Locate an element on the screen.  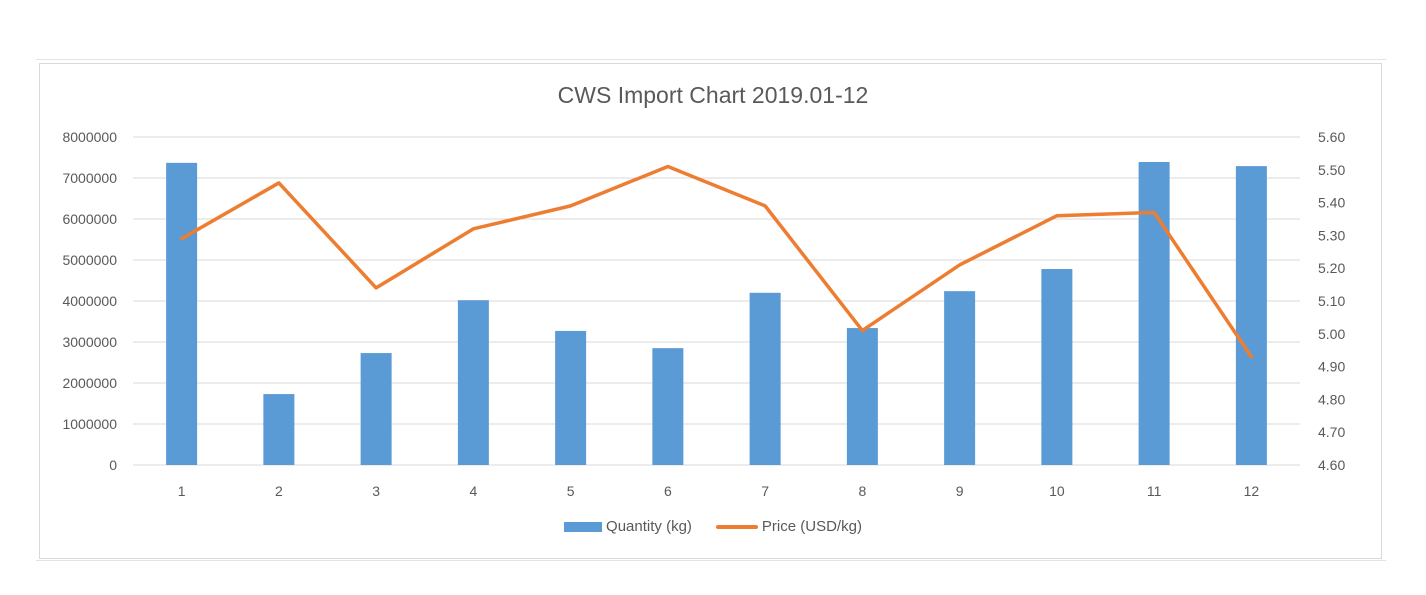
x-axis-tick: 6 is located at coordinates (668, 491).